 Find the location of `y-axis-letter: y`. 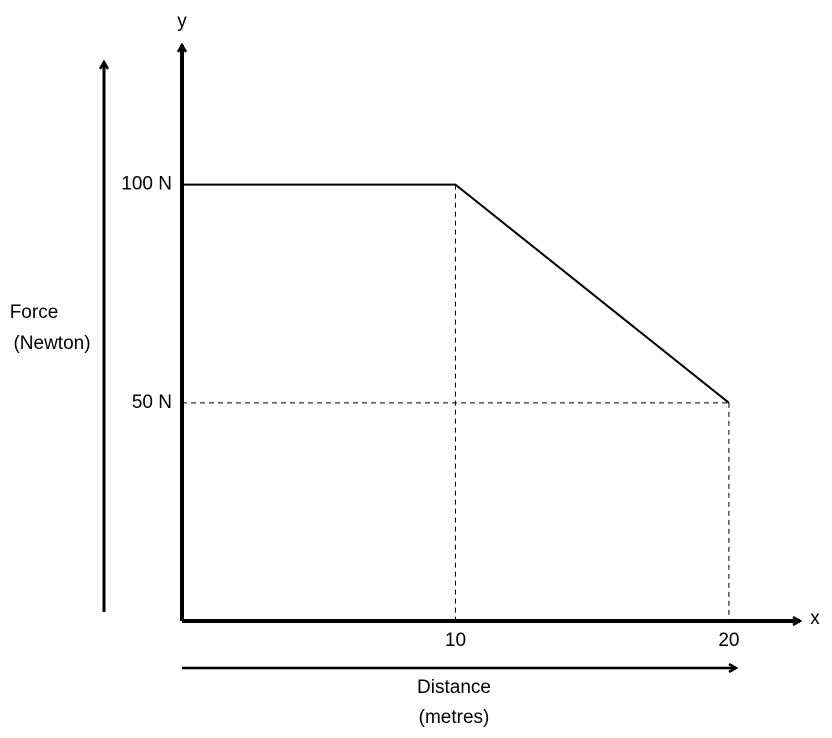

y-axis-letter: y is located at coordinates (182, 21).